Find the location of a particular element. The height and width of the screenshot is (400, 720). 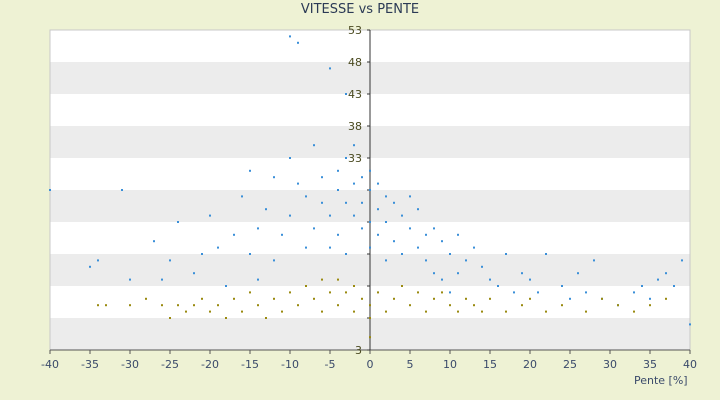

x-tick-label: 25 is located at coordinates (570, 364).